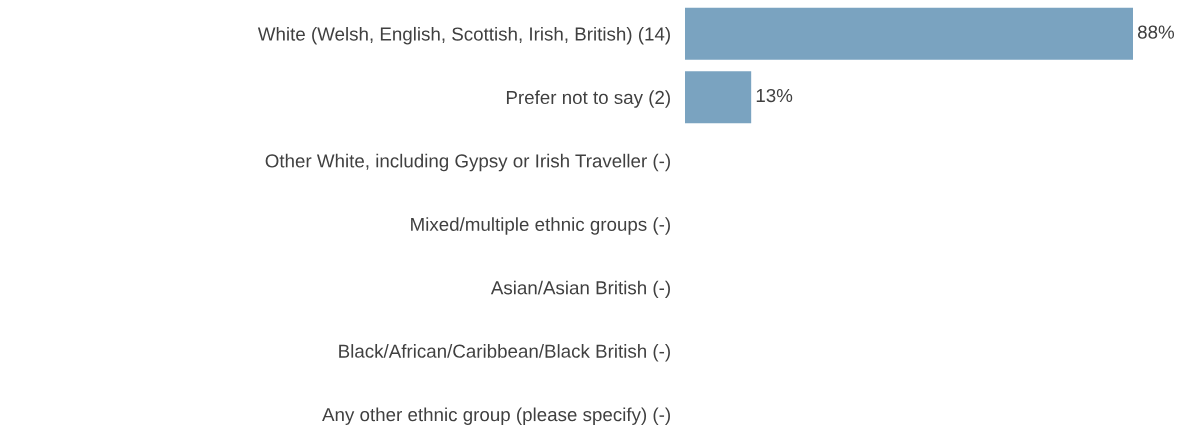 Image resolution: width=1203 pixels, height=446 pixels. Describe the element at coordinates (774, 95) in the screenshot. I see `data-label: 13%` at that location.